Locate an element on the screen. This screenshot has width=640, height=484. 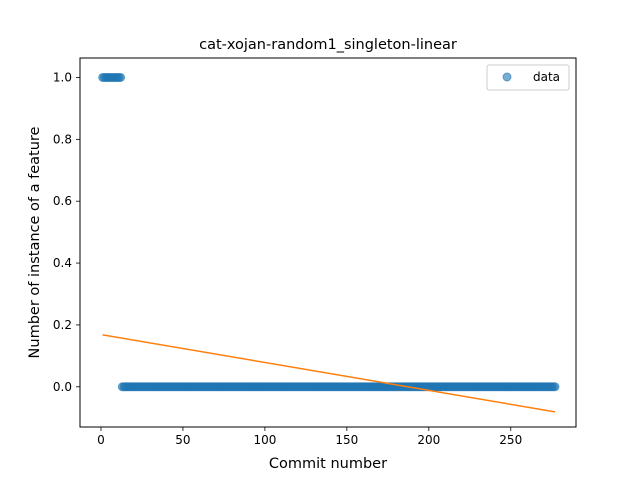
legend: data is located at coordinates (528, 77).